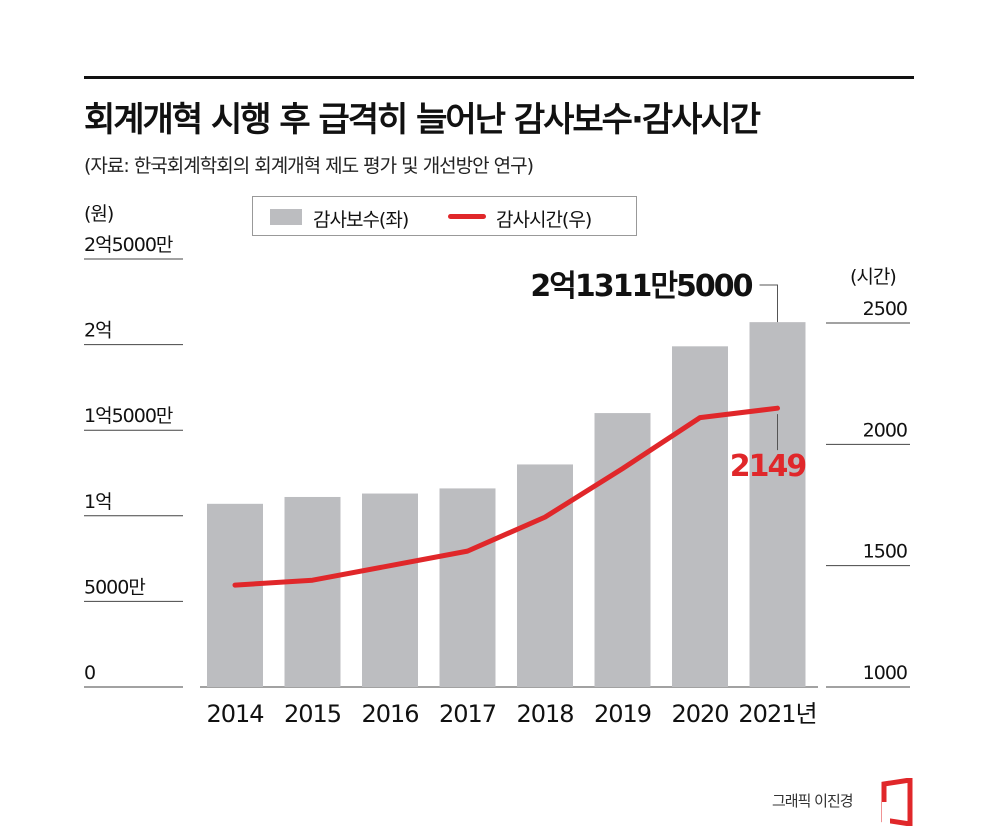 The image size is (993, 830). What do you see at coordinates (312, 714) in the screenshot?
I see `x-tick-label: 2015` at bounding box center [312, 714].